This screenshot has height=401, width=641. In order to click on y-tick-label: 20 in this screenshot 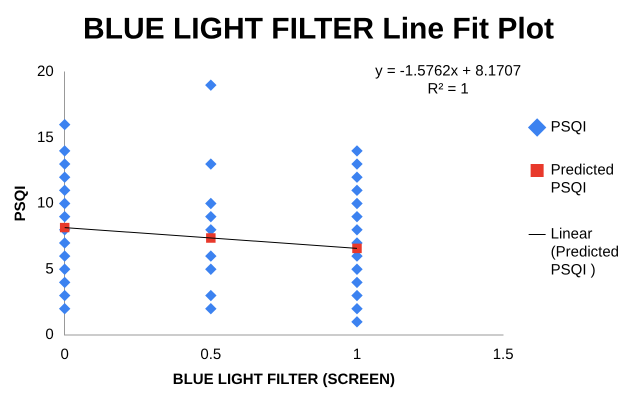, I will do `click(45, 71)`.